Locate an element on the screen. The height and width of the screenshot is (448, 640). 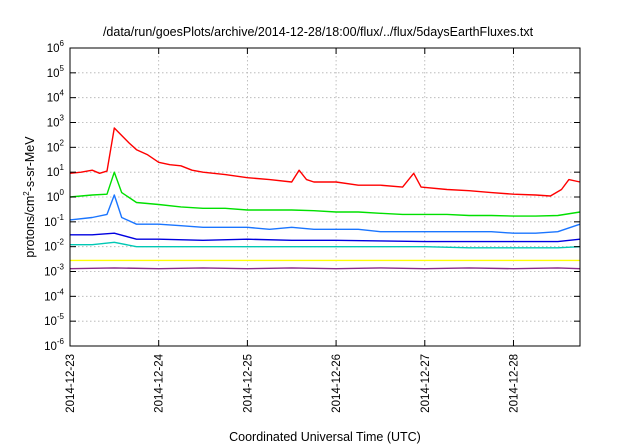
y-tick-label: 10⁻⁵ is located at coordinates (54, 320).